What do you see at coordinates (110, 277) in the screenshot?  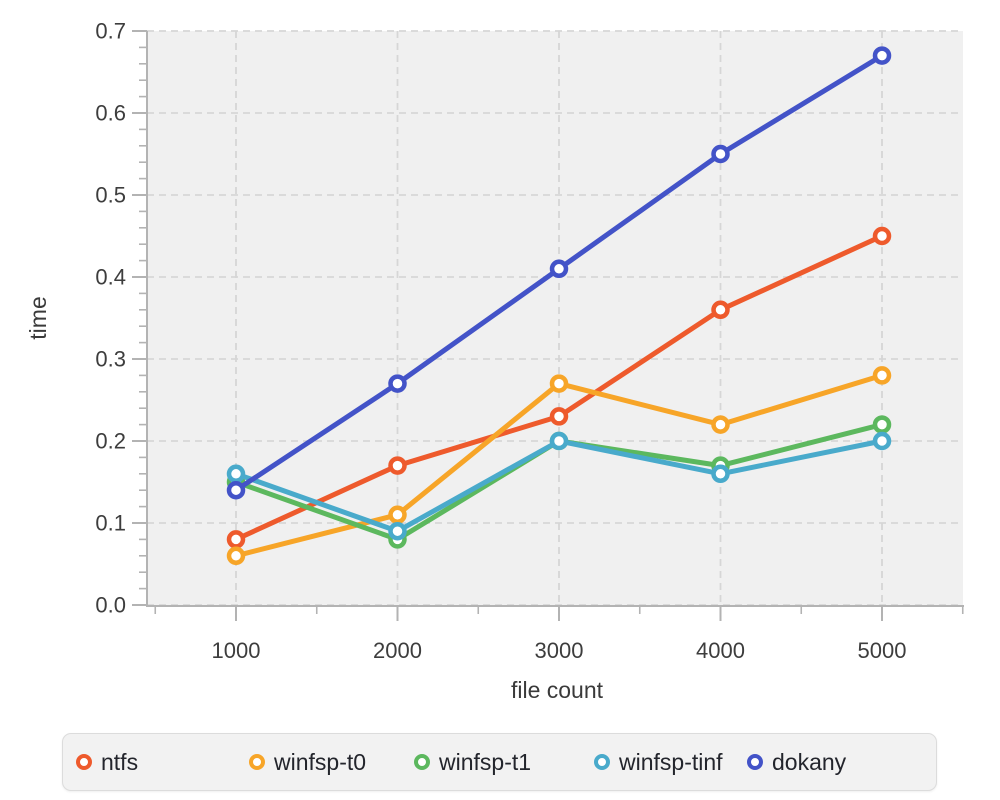 I see `y-tick-label: 0.4` at bounding box center [110, 277].